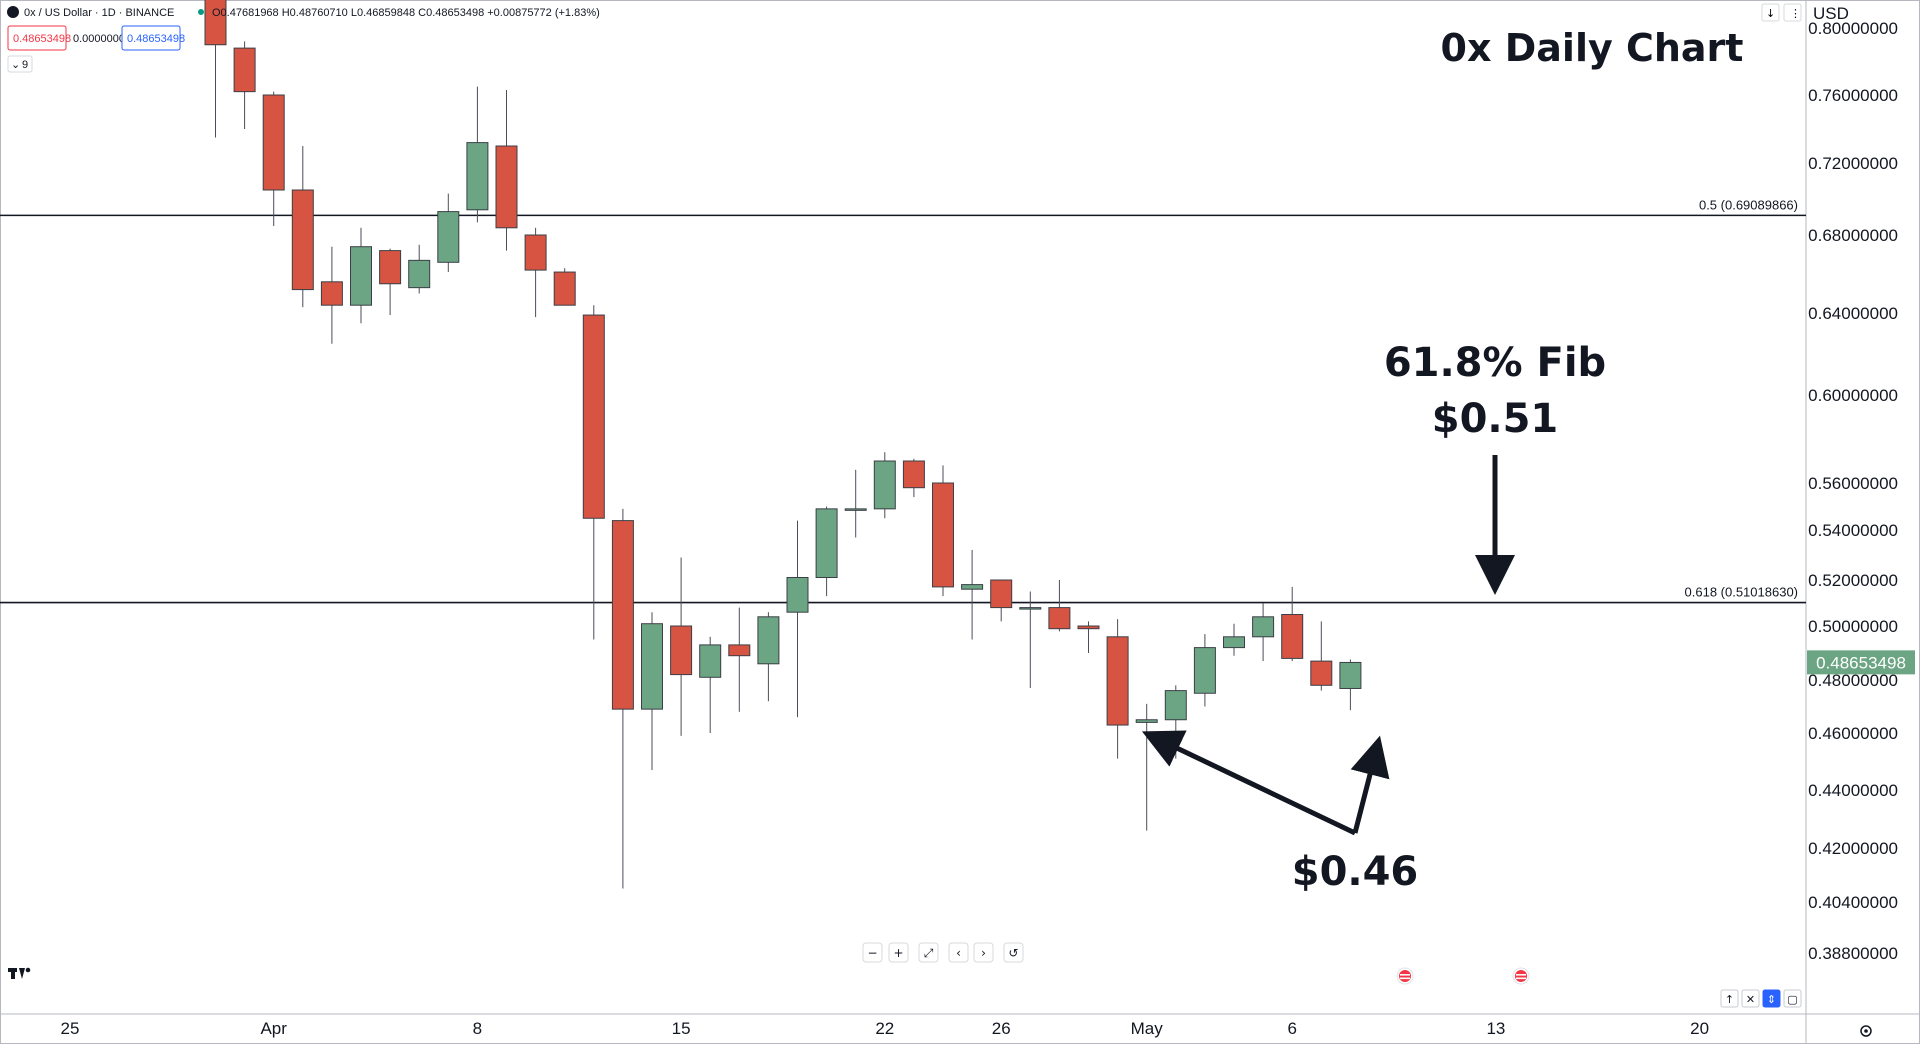  Describe the element at coordinates (42, 39) in the screenshot. I see `sell-price: 0.48653498` at that location.